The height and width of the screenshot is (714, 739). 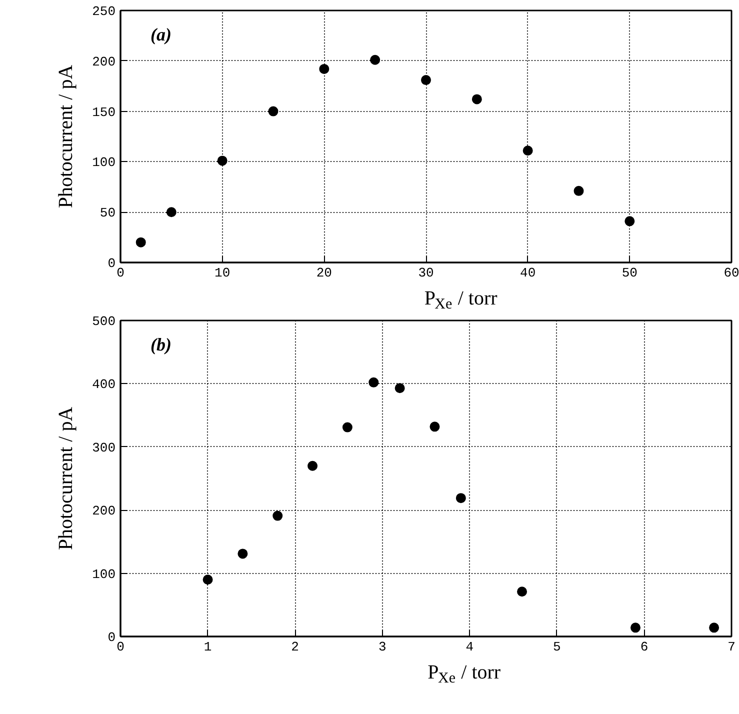 What do you see at coordinates (644, 647) in the screenshot?
I see `x-tick-label: 6` at bounding box center [644, 647].